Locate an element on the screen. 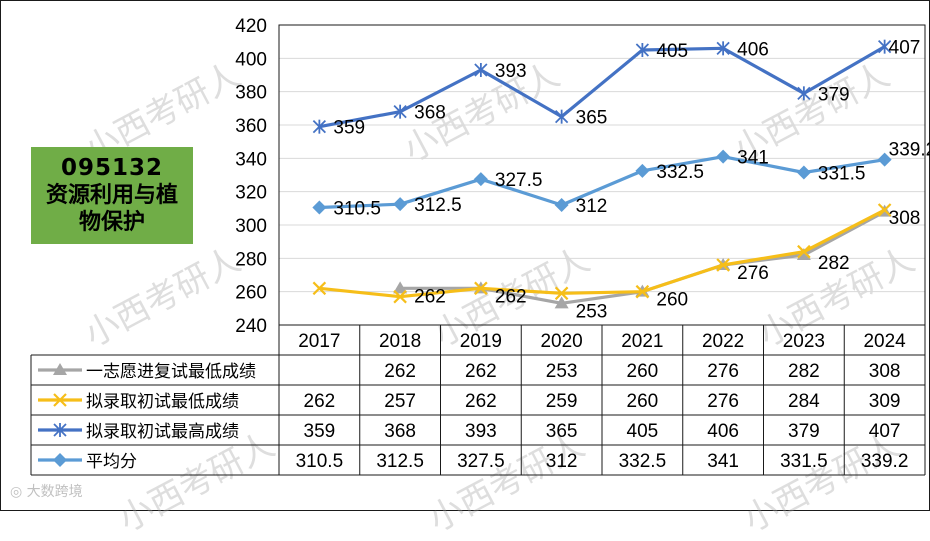 The width and height of the screenshot is (930, 541). x-category-label: 2017 is located at coordinates (319, 341).